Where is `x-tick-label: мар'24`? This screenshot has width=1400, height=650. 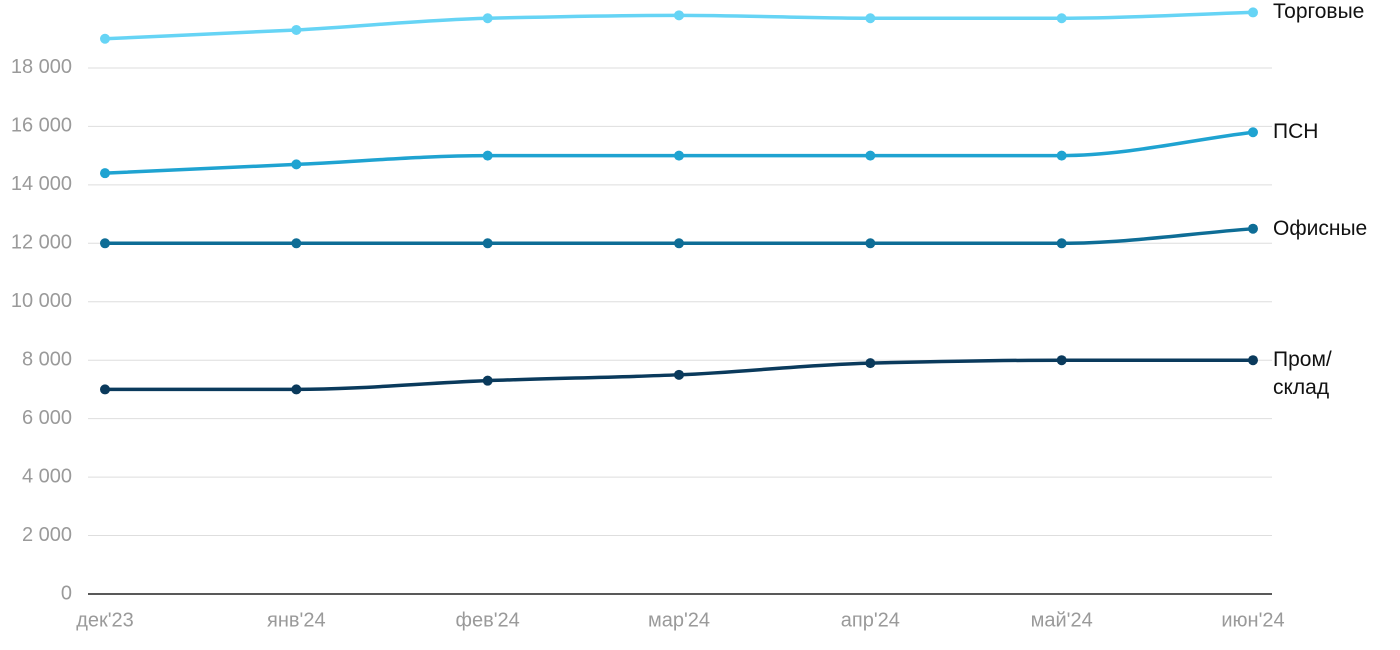
x-tick-label: мар'24 is located at coordinates (679, 620).